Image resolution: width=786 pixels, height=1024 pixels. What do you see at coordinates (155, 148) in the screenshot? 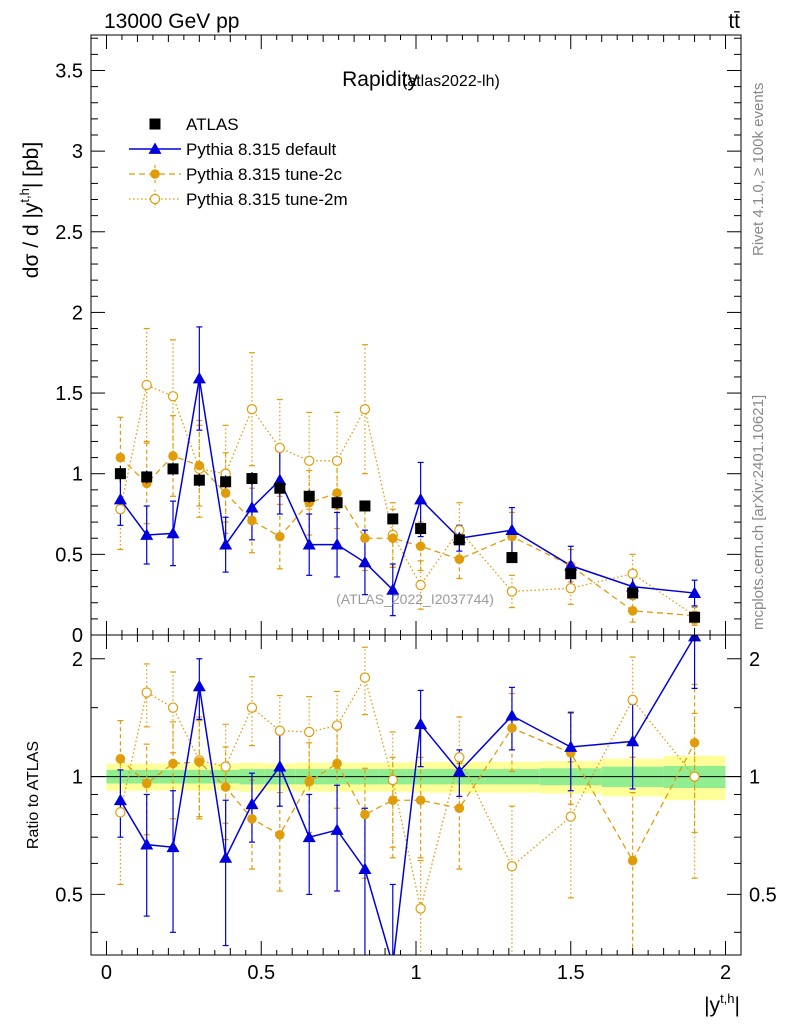
I see `legend-default-marker` at bounding box center [155, 148].